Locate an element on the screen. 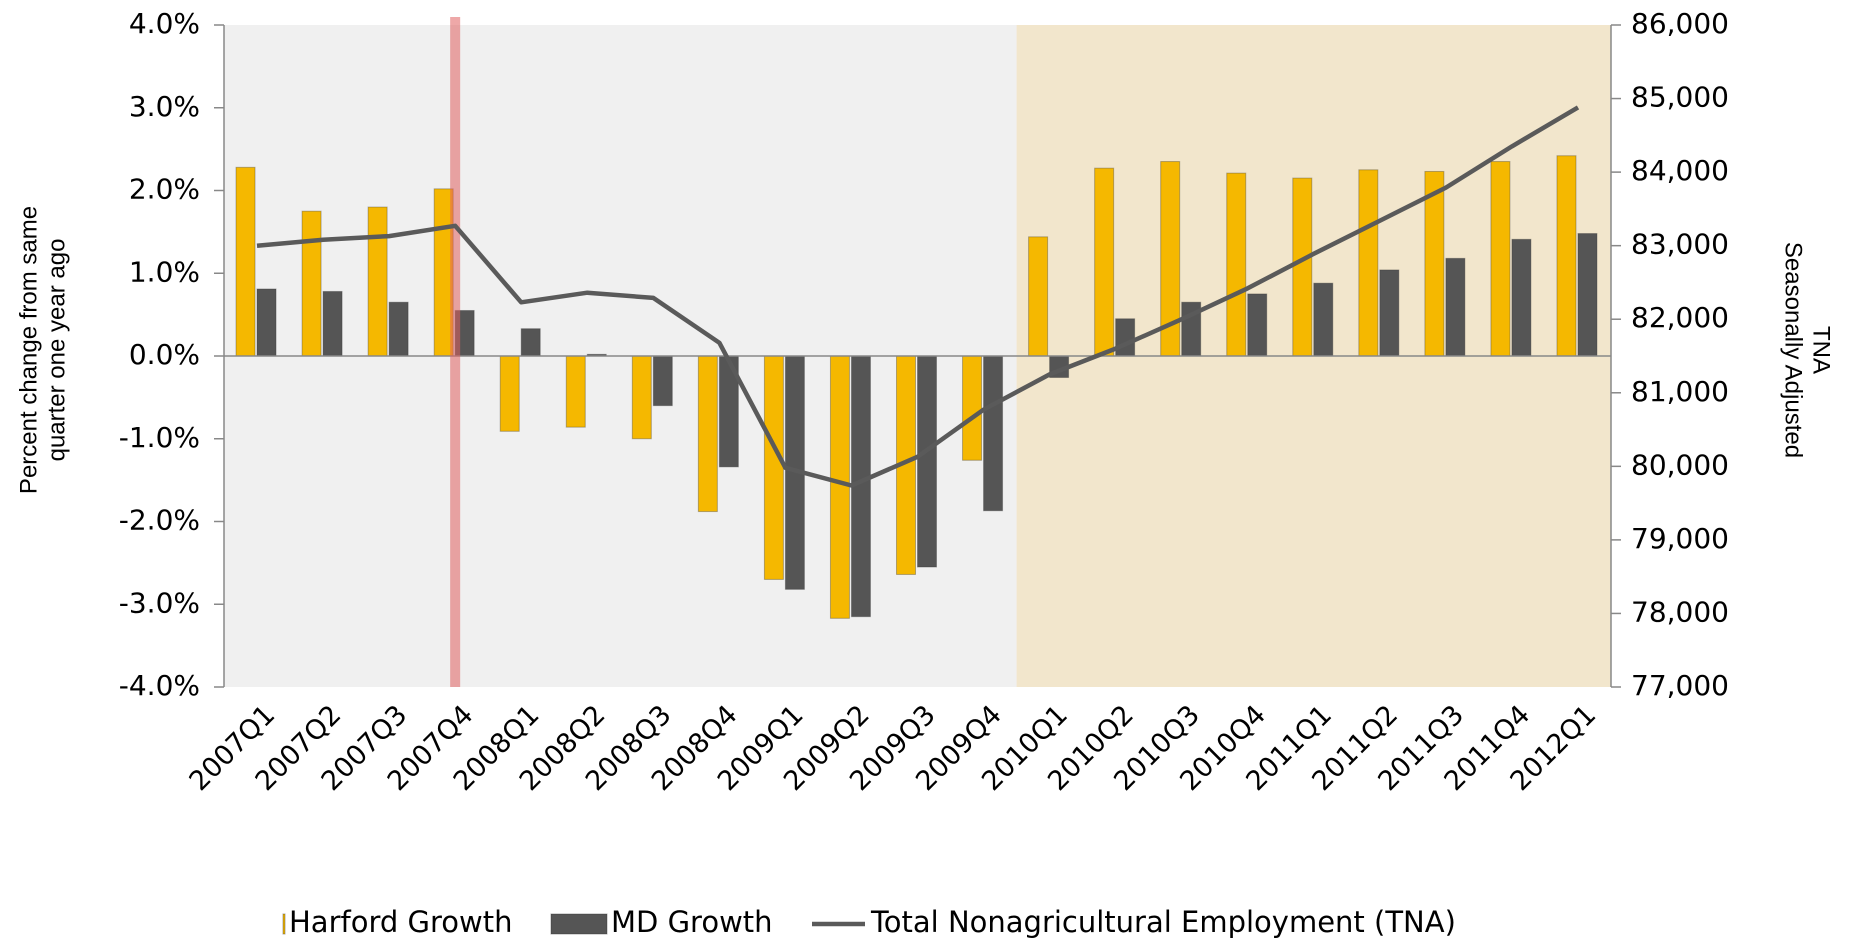 The height and width of the screenshot is (943, 1850). y2-tick-label: 77,000 is located at coordinates (1680, 685).